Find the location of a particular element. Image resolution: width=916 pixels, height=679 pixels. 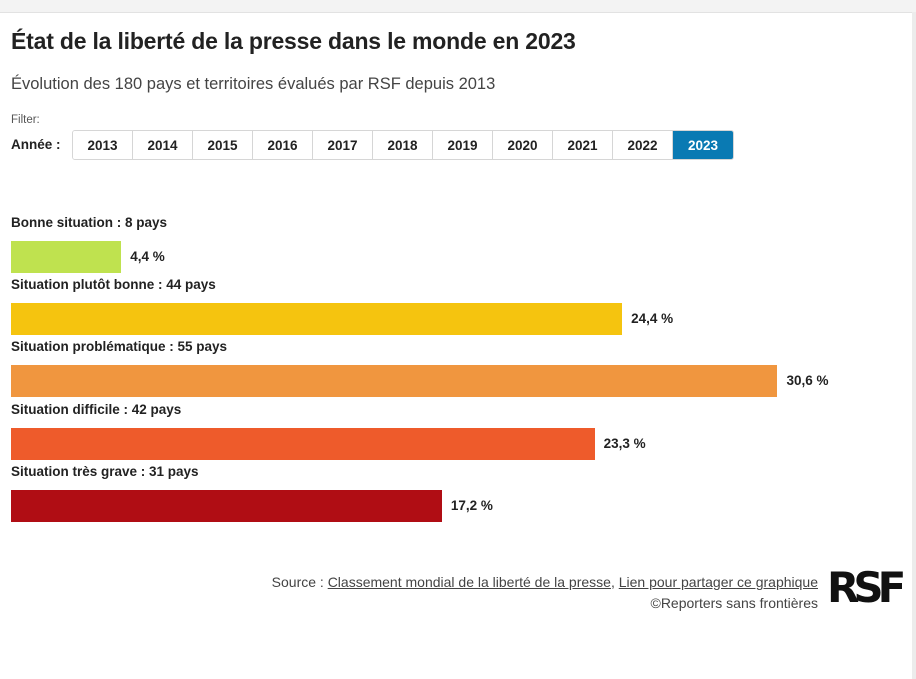

category-label: Situation plutôt bonne : 44 pays is located at coordinates (113, 285).